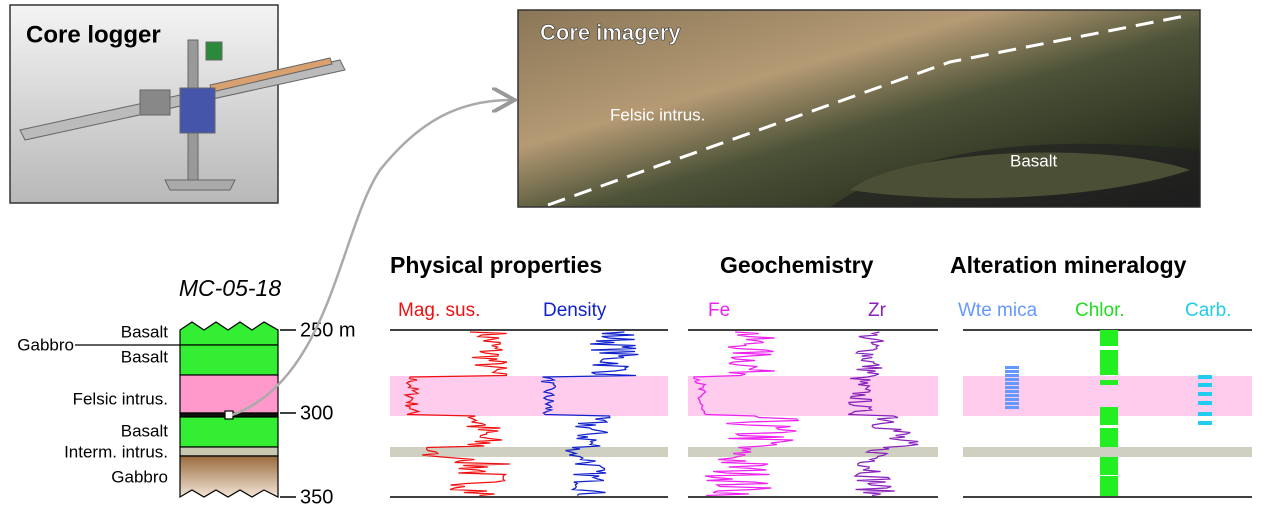  Describe the element at coordinates (998, 310) in the screenshot. I see `track-label: Wte mica` at that location.